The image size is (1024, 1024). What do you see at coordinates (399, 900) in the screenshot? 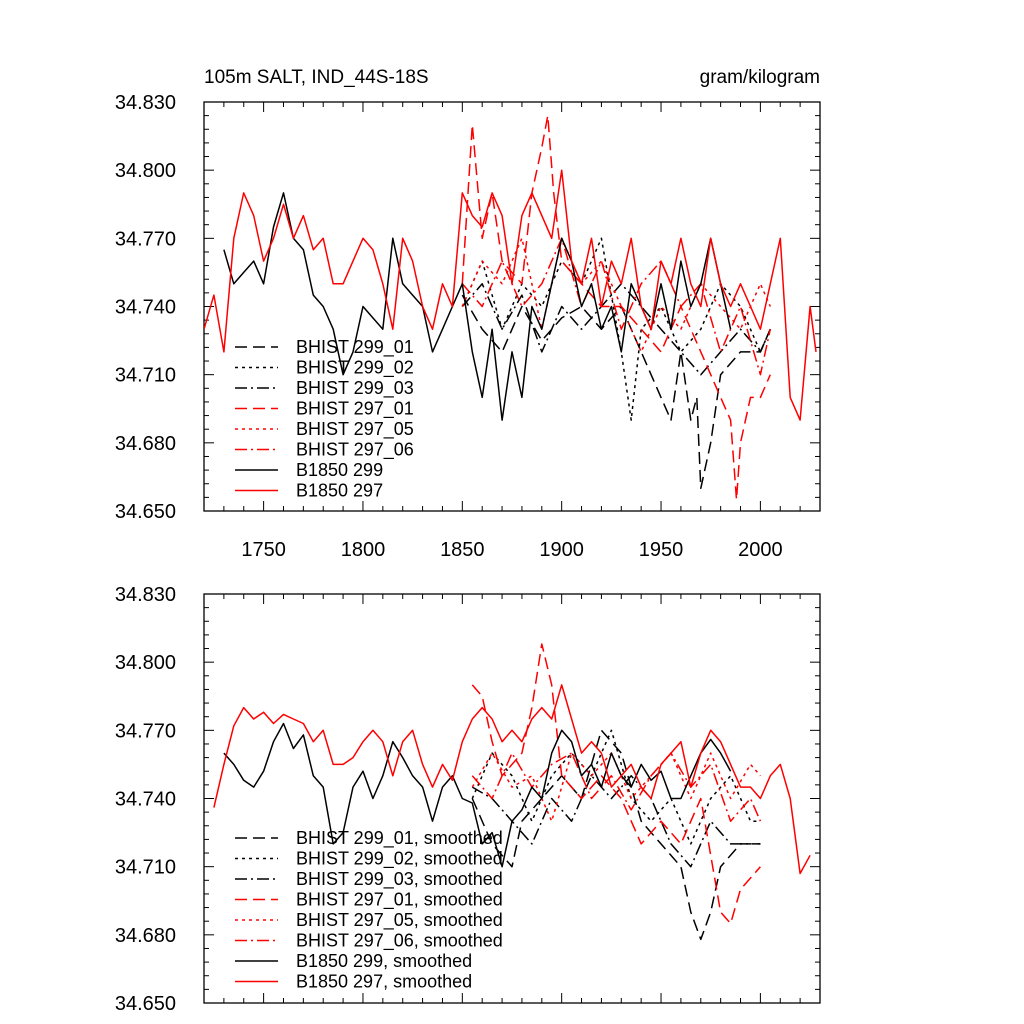
I see `legend-label: BHIST 297_01, smoothed` at bounding box center [399, 900].